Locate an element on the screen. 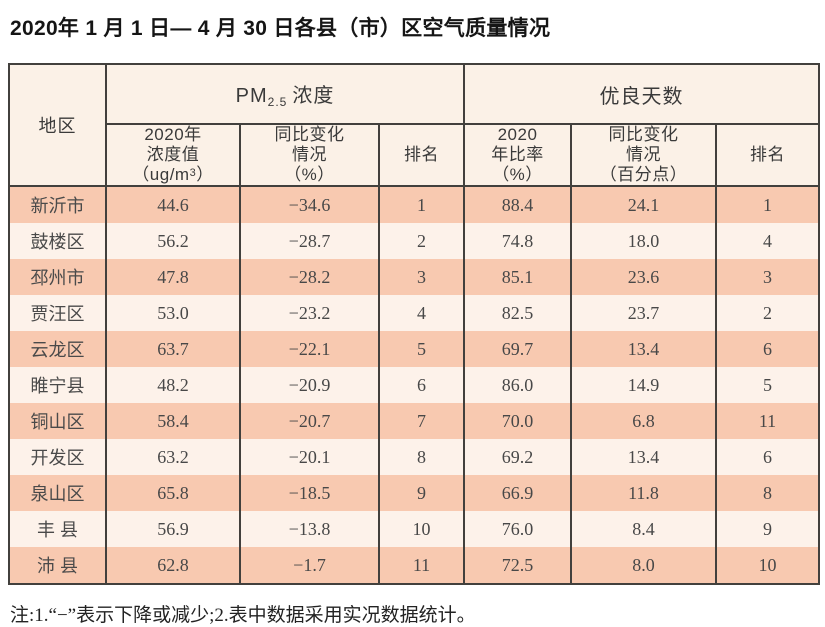 The image size is (825, 627). concentration-change-cell: −23.2 is located at coordinates (309, 313).